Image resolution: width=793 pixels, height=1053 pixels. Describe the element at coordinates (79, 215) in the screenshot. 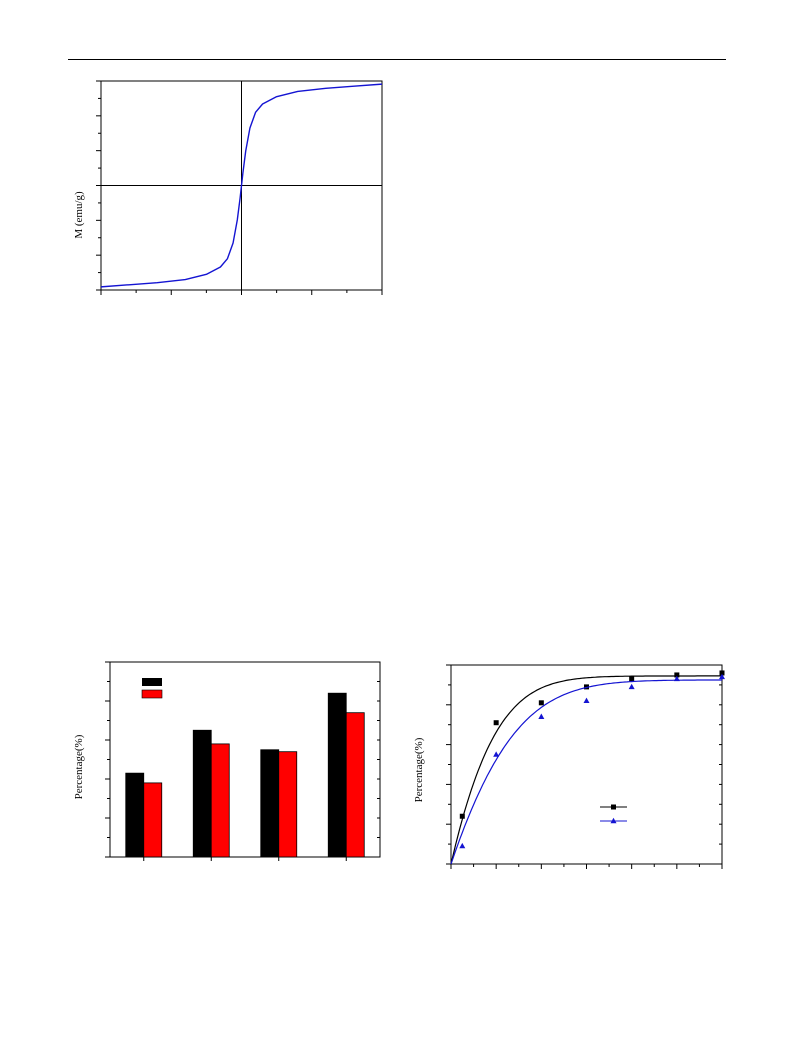

I see `hysteresis-ylabel: M (emu/g)` at that location.